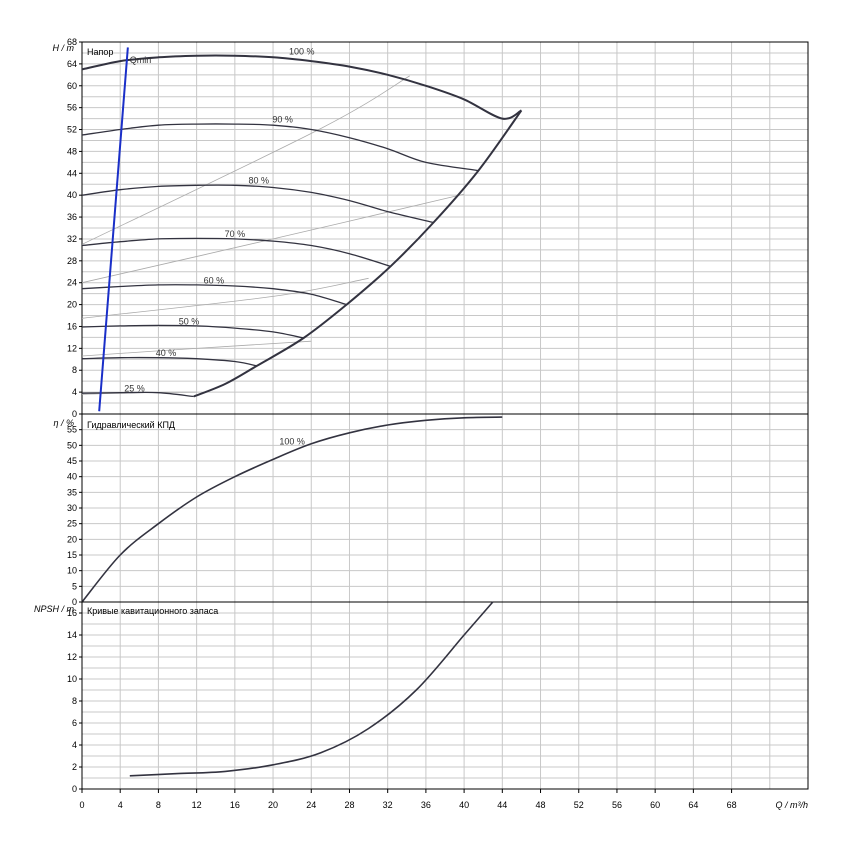 The image size is (850, 850). What do you see at coordinates (197, 805) in the screenshot?
I see `x-tick-label: 12` at bounding box center [197, 805].